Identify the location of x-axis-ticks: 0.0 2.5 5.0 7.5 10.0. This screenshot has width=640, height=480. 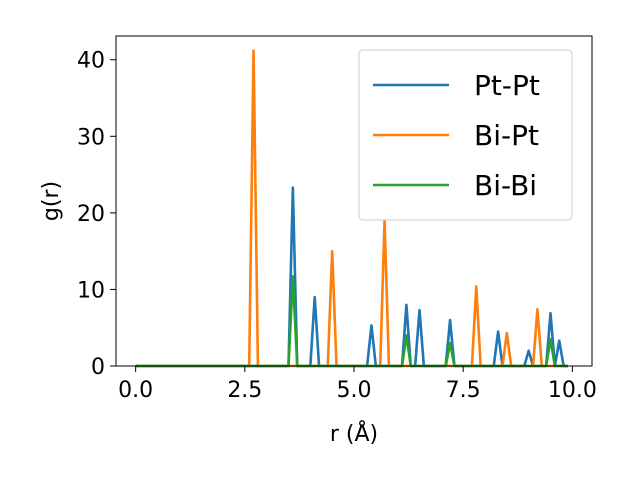
(357, 384).